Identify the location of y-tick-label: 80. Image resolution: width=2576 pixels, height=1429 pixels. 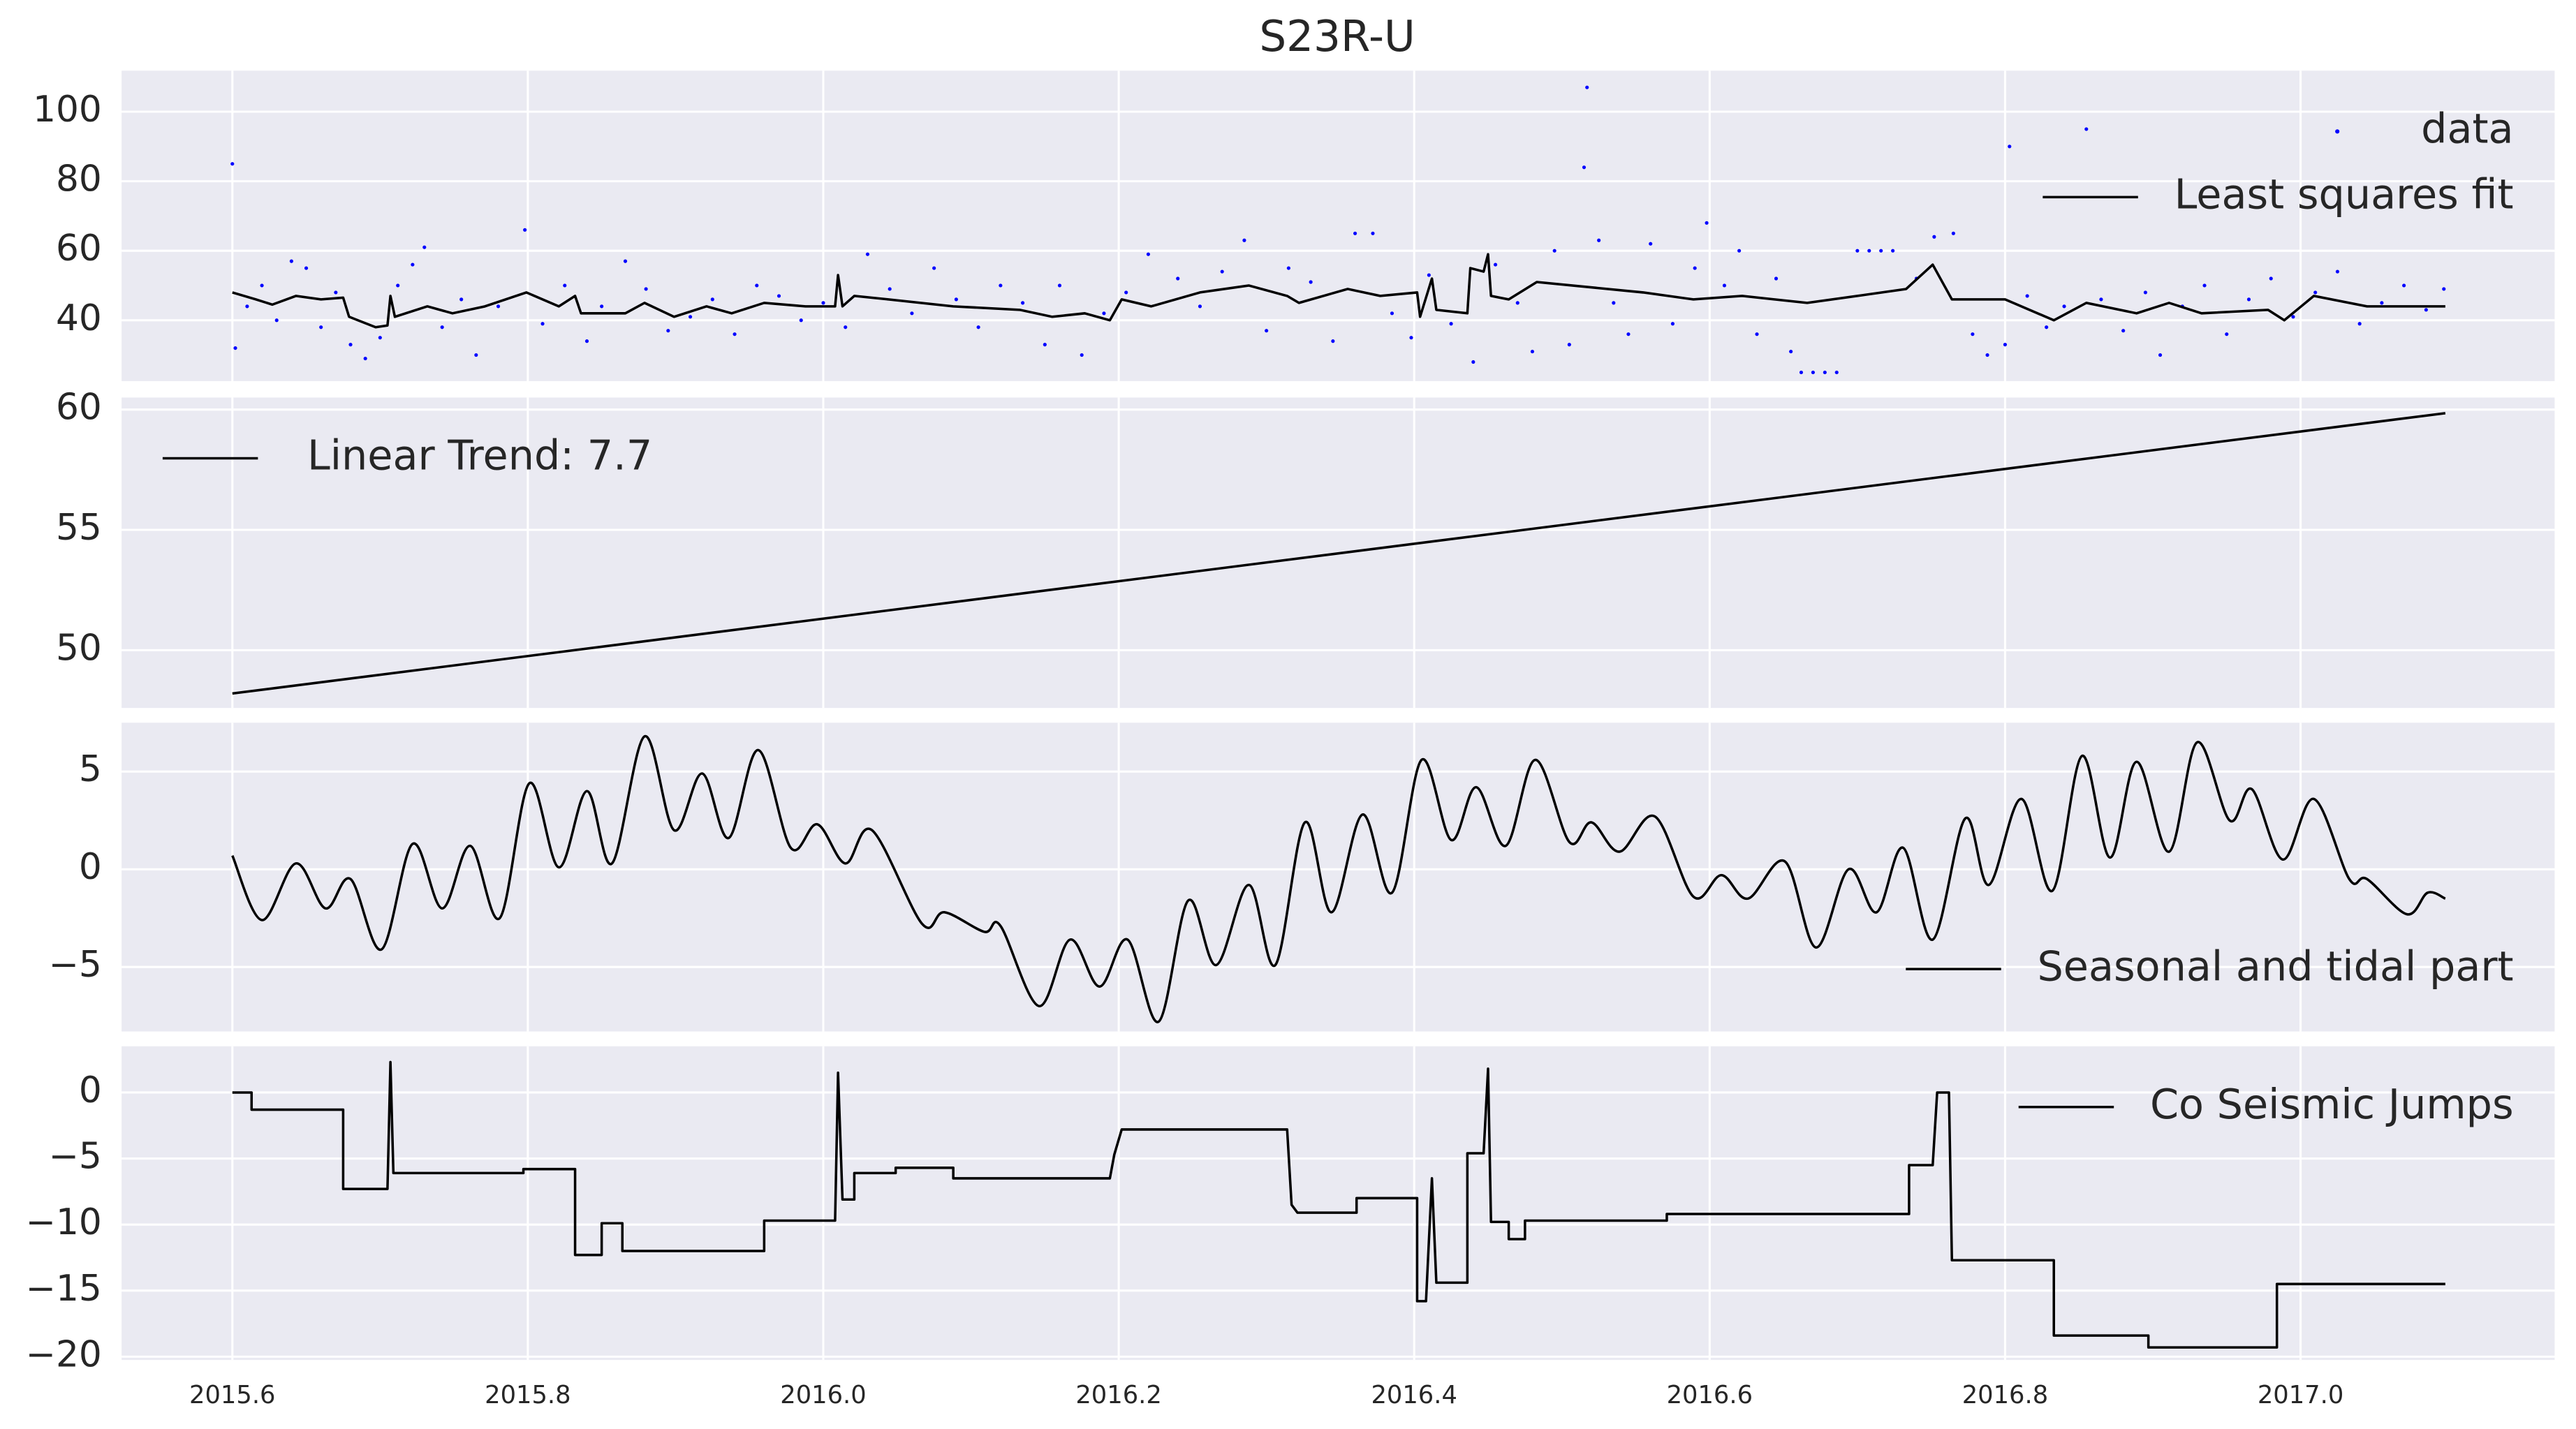
(79, 179).